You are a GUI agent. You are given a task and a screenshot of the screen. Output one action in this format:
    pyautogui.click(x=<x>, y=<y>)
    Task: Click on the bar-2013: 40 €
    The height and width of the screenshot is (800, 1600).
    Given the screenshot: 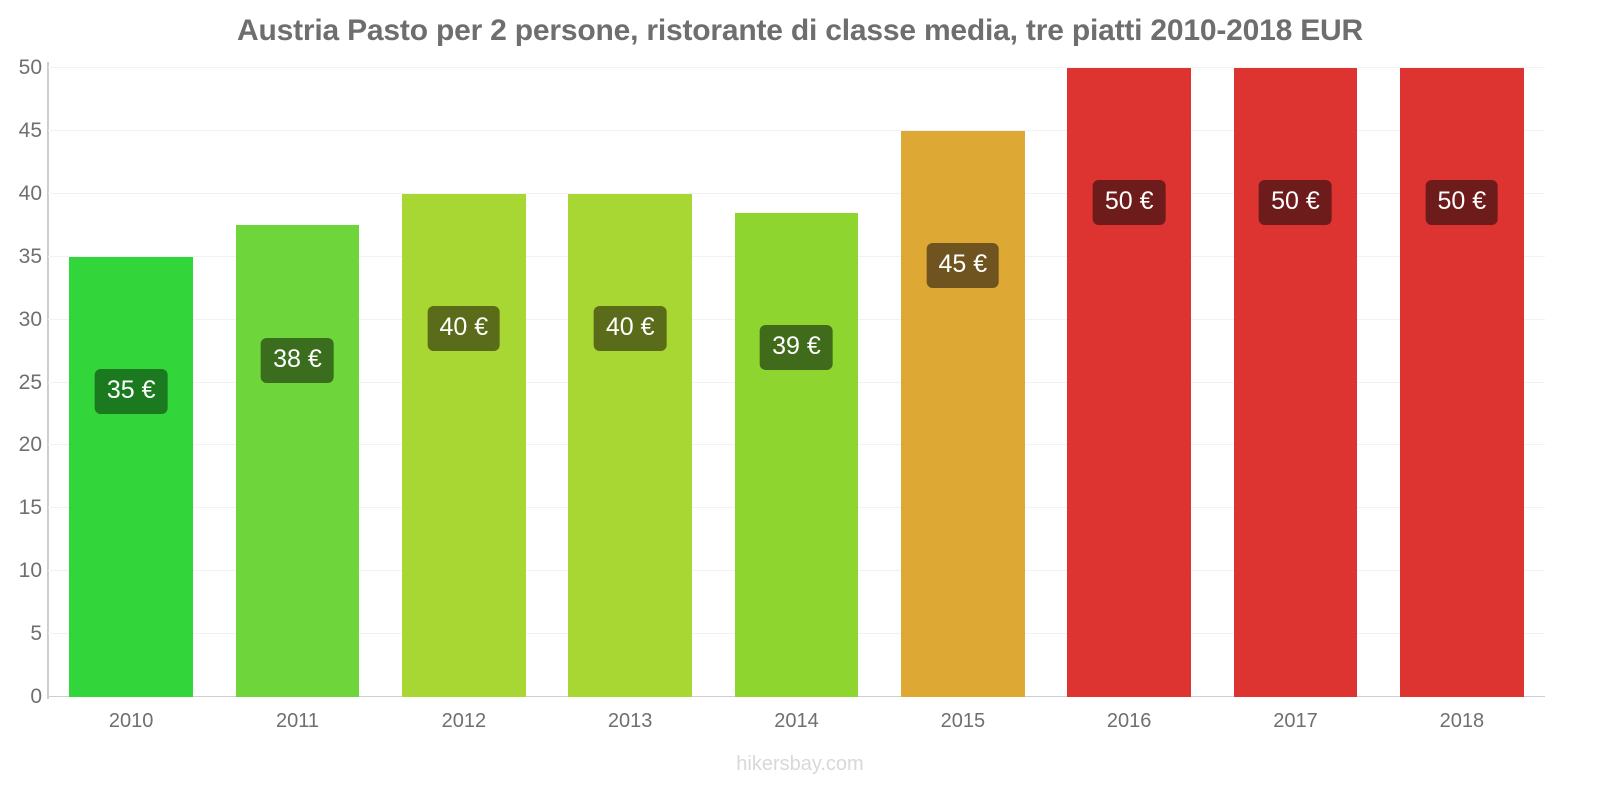 What is the action you would take?
    pyautogui.click(x=630, y=445)
    